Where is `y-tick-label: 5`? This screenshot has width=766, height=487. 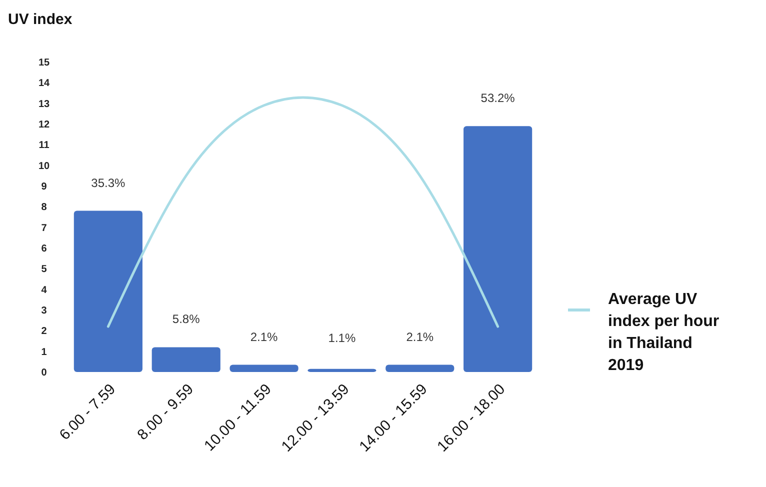 y-tick-label: 5 is located at coordinates (44, 270).